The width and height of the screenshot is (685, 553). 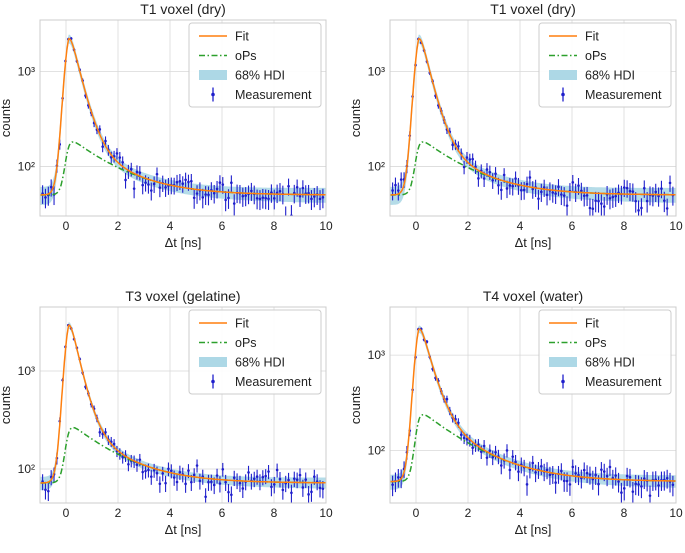 What do you see at coordinates (533, 296) in the screenshot?
I see `chart-title: T4 voxel (water)` at bounding box center [533, 296].